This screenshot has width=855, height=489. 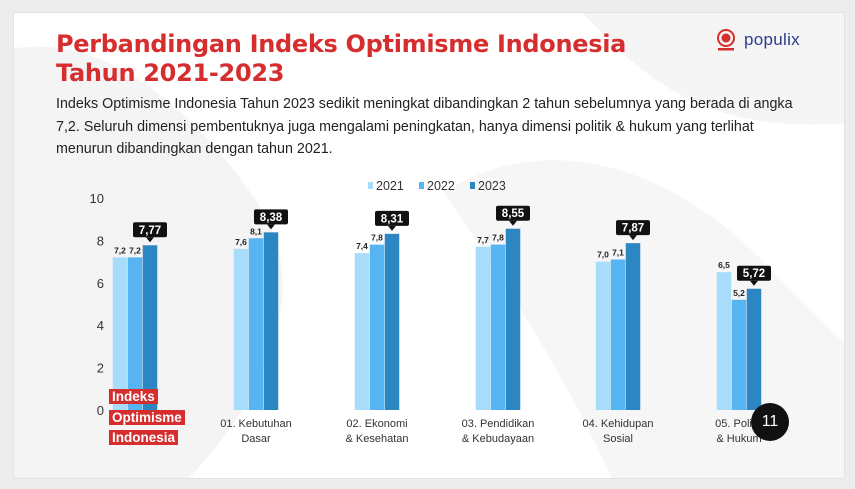 What do you see at coordinates (770, 422) in the screenshot?
I see `page-number: 11` at bounding box center [770, 422].